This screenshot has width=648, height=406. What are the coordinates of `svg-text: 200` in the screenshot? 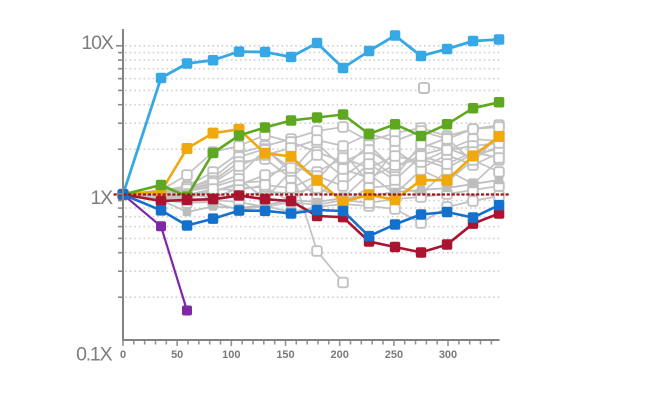 It's located at (340, 355).